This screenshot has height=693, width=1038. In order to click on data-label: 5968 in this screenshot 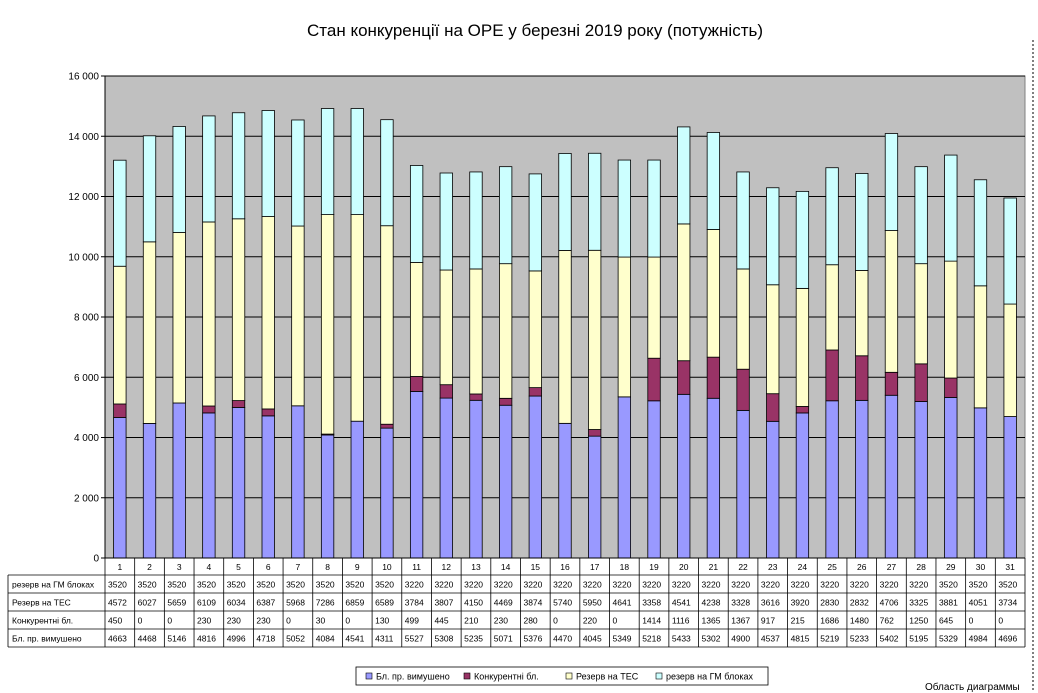, I will do `click(295, 603)`.